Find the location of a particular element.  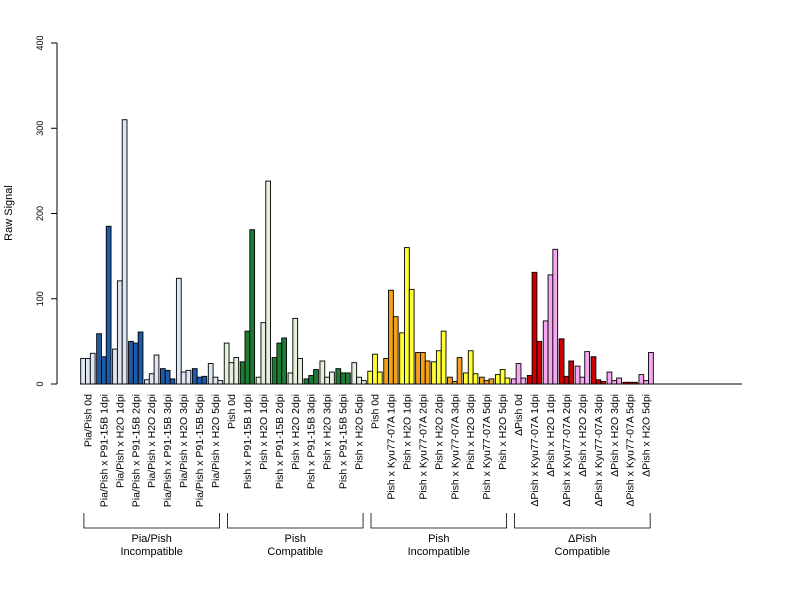

x-tick-label: Pish x H2O 2dpi is located at coordinates (296, 432).